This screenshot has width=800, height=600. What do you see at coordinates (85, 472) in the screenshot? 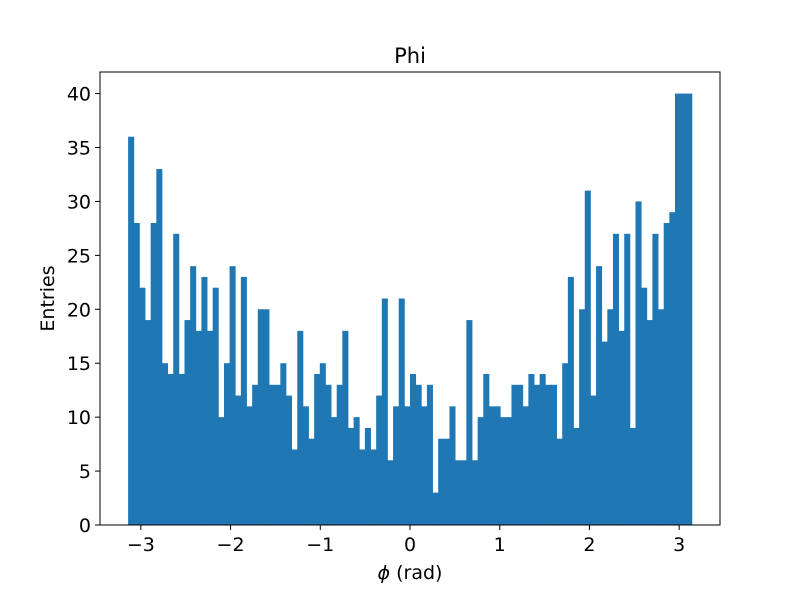
I see `y-tick-label: 5` at bounding box center [85, 472].